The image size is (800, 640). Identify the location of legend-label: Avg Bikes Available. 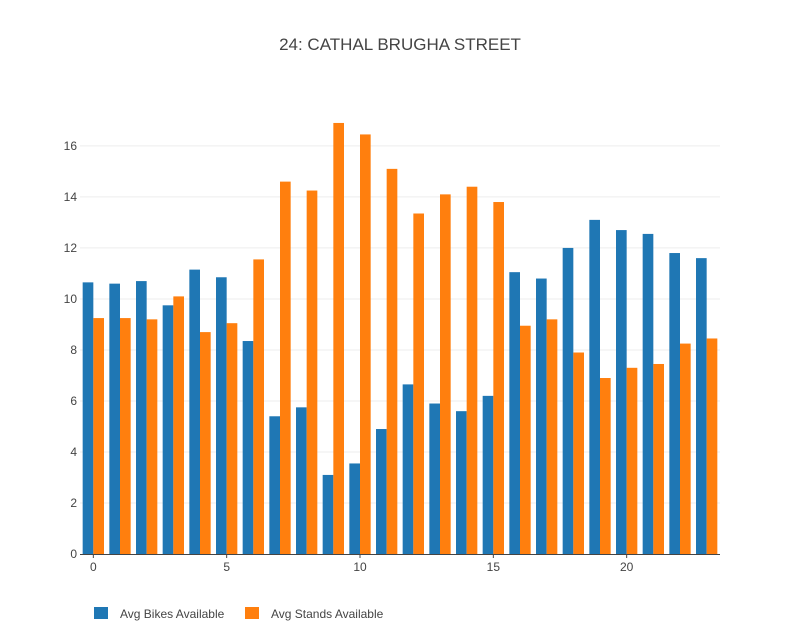
(172, 614).